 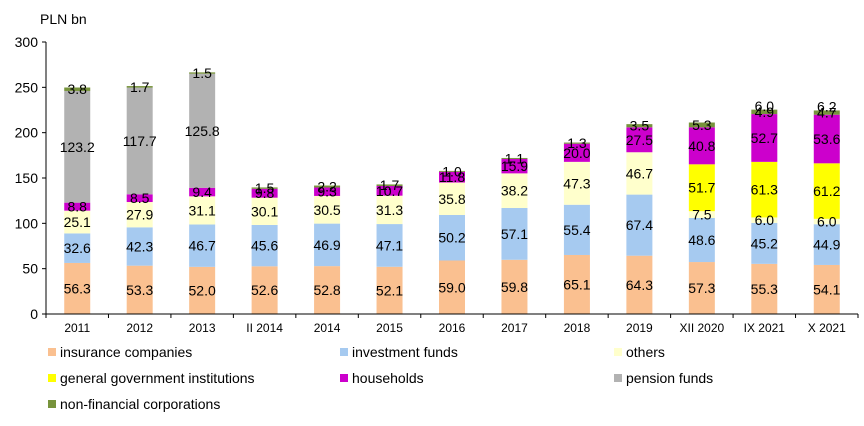 What do you see at coordinates (140, 404) in the screenshot?
I see `legend-label: non-financial corporations` at bounding box center [140, 404].